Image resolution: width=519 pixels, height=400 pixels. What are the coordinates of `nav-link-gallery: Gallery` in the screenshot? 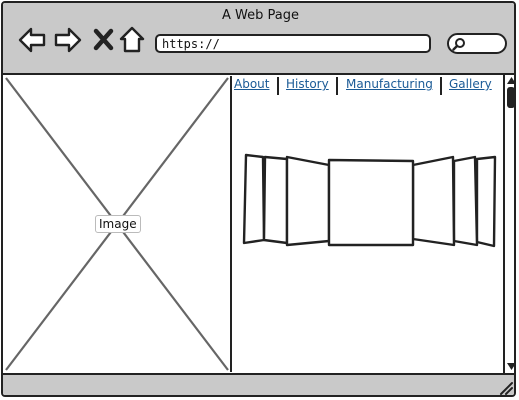 It's located at (470, 84).